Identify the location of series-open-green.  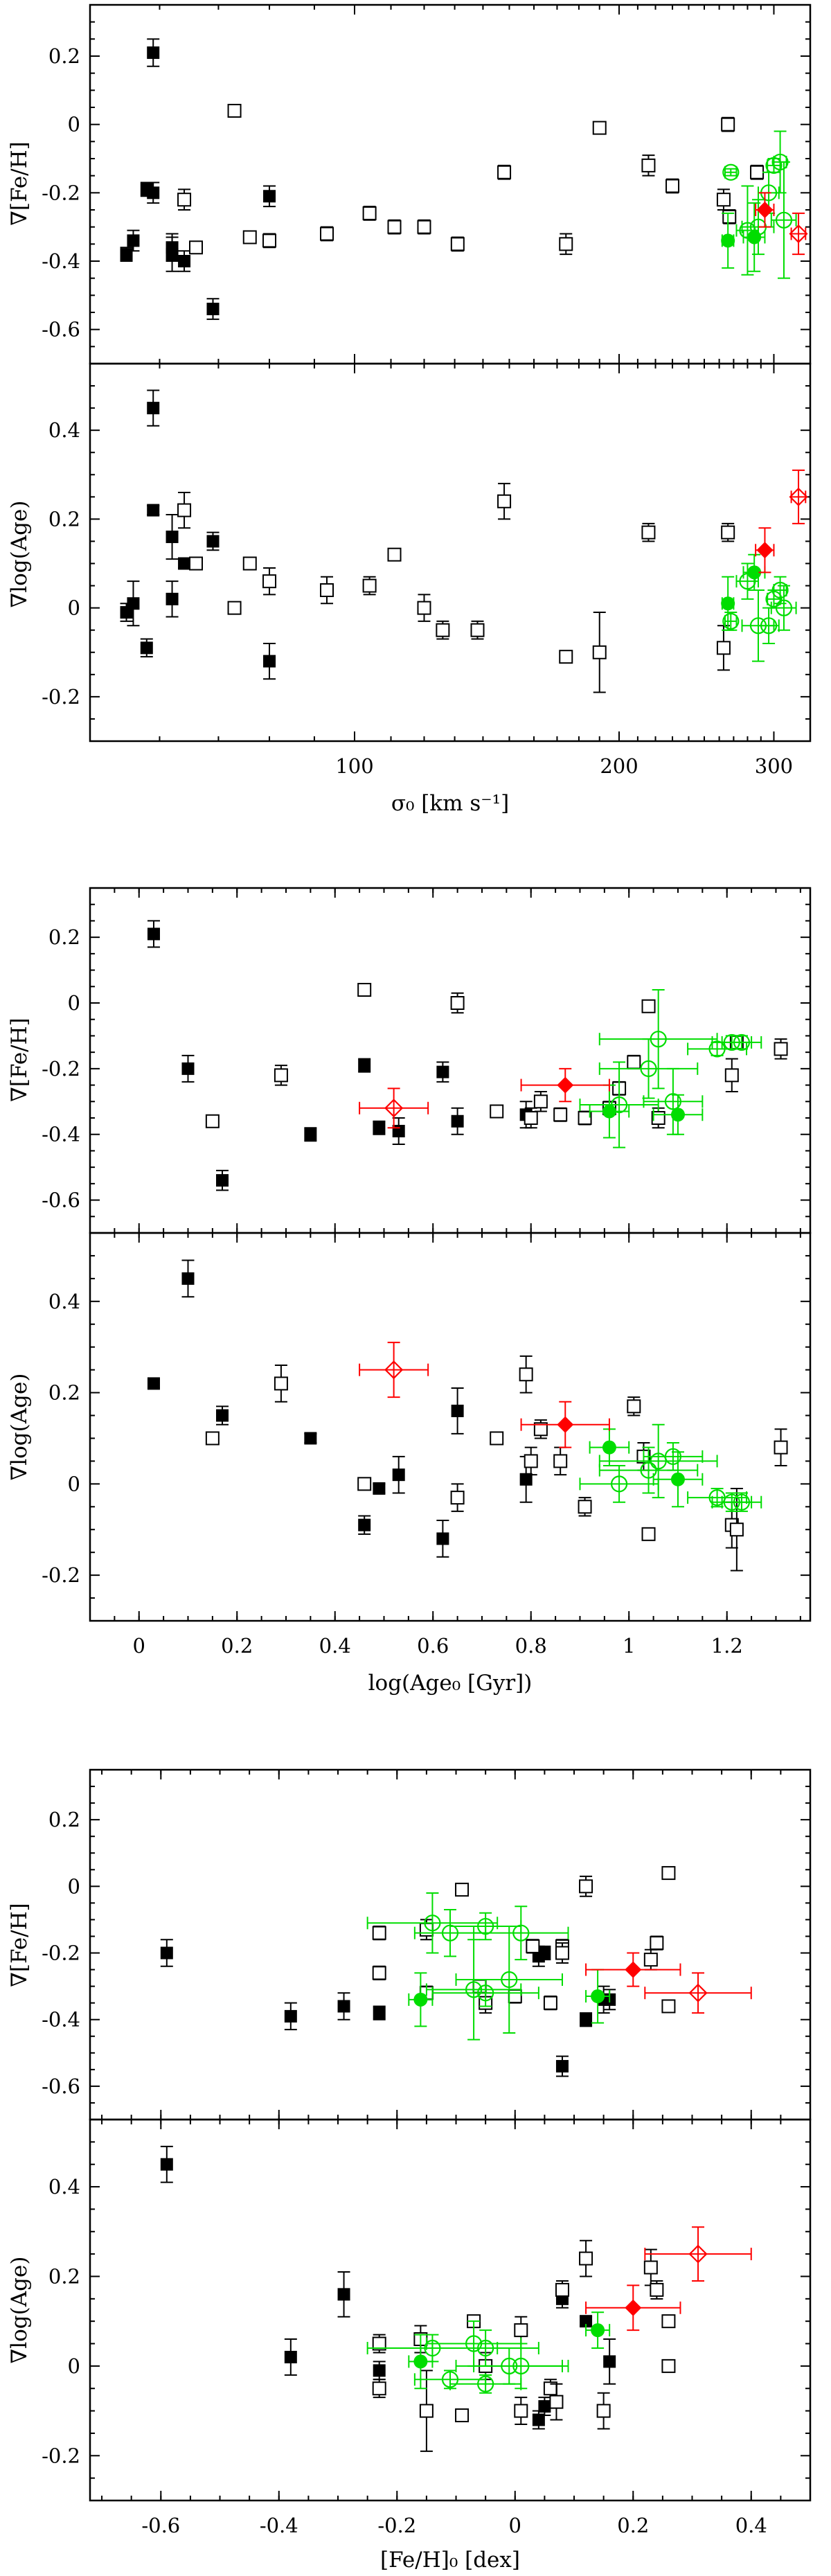
(759, 612).